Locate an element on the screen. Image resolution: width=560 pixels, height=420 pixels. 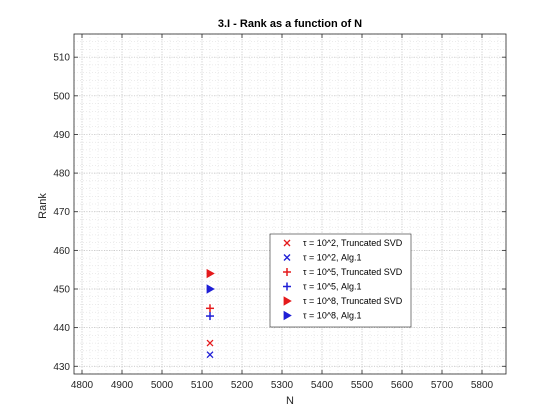
chart-title: 3.I - Rank as a function of N is located at coordinates (290, 24).